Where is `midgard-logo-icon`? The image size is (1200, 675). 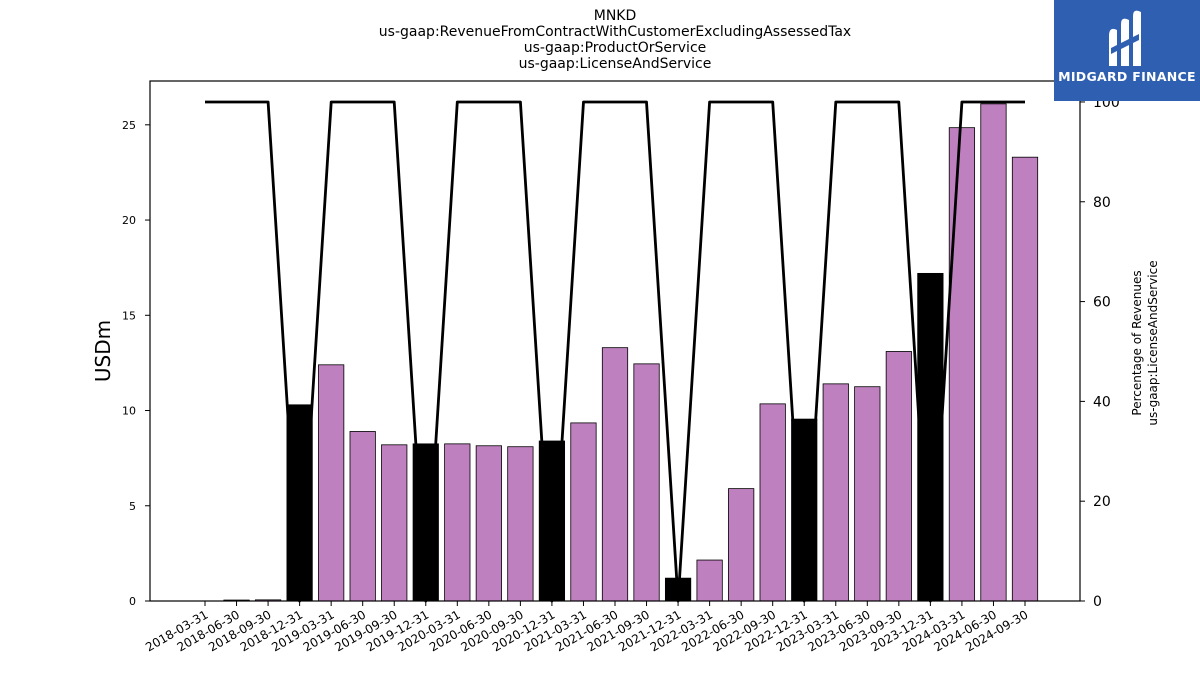 midgard-logo-icon is located at coordinates (1125, 38).